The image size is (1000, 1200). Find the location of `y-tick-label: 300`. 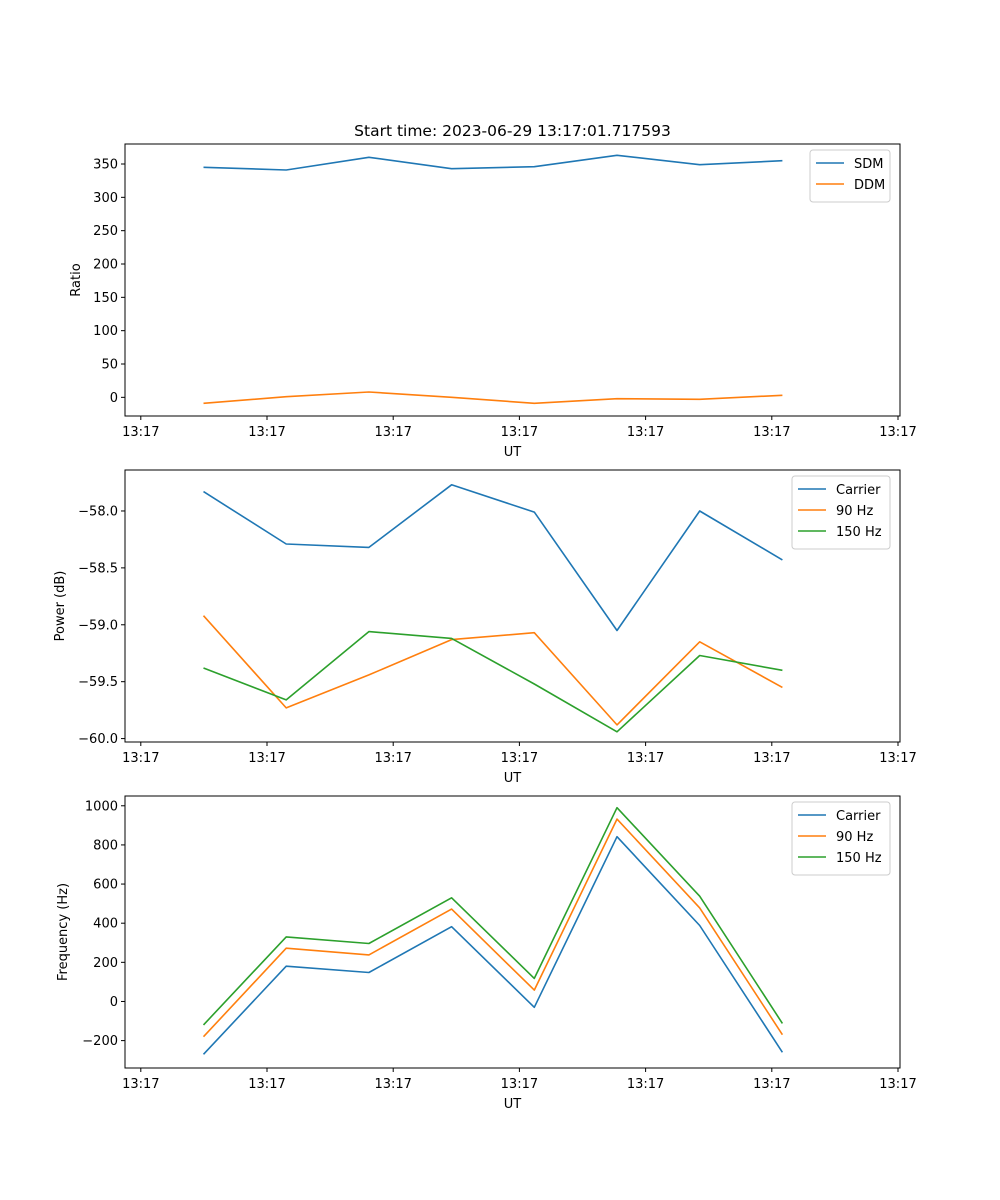

y-tick-label: 300 is located at coordinates (105, 198).